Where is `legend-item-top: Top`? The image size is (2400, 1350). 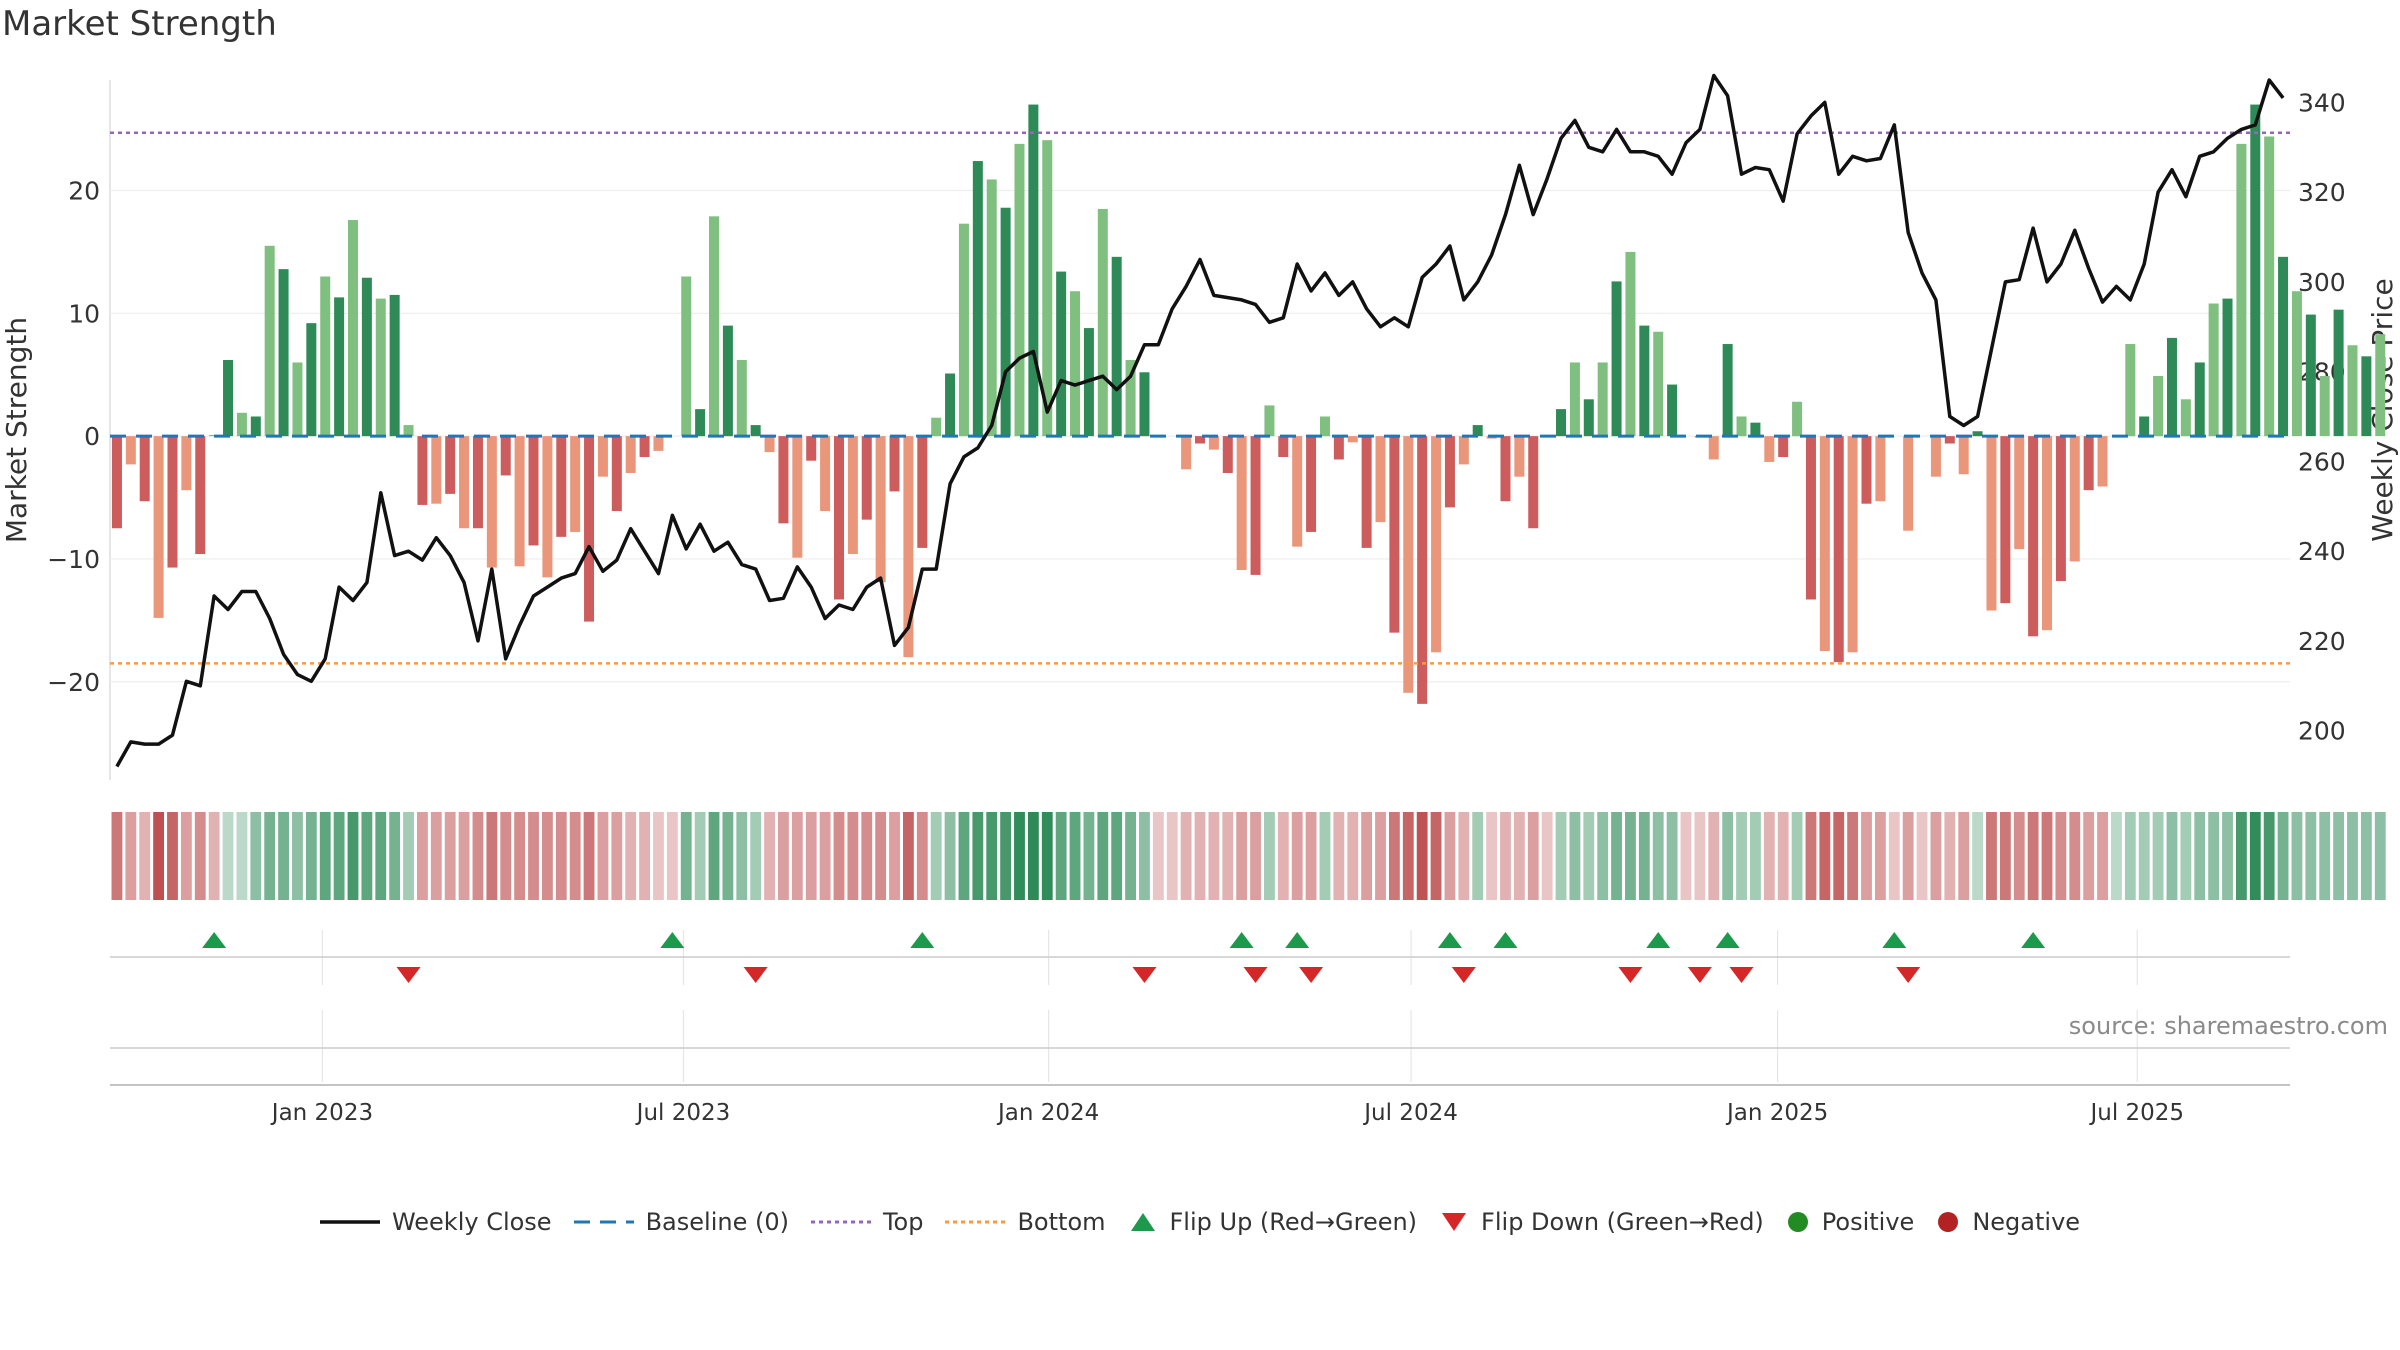
legend-item-top: Top is located at coordinates (867, 1222).